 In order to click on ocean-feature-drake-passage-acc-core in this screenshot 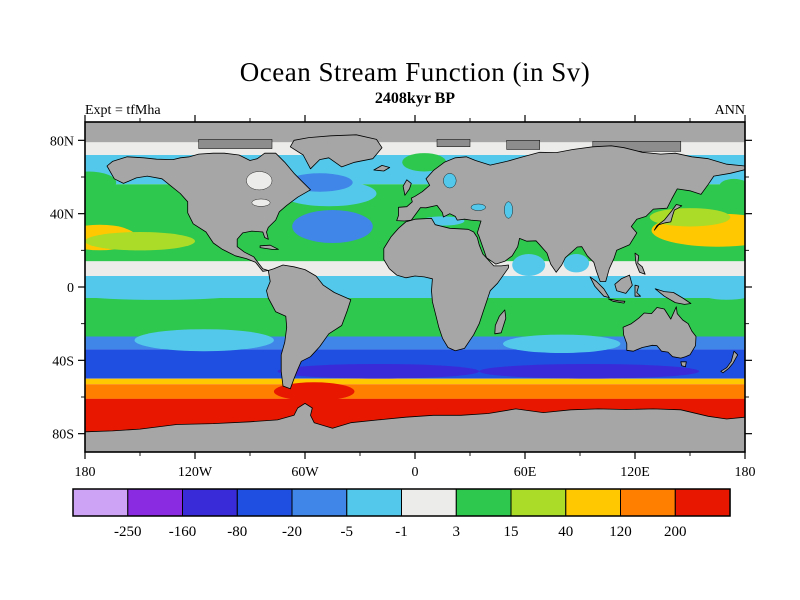, I will do `click(314, 391)`.